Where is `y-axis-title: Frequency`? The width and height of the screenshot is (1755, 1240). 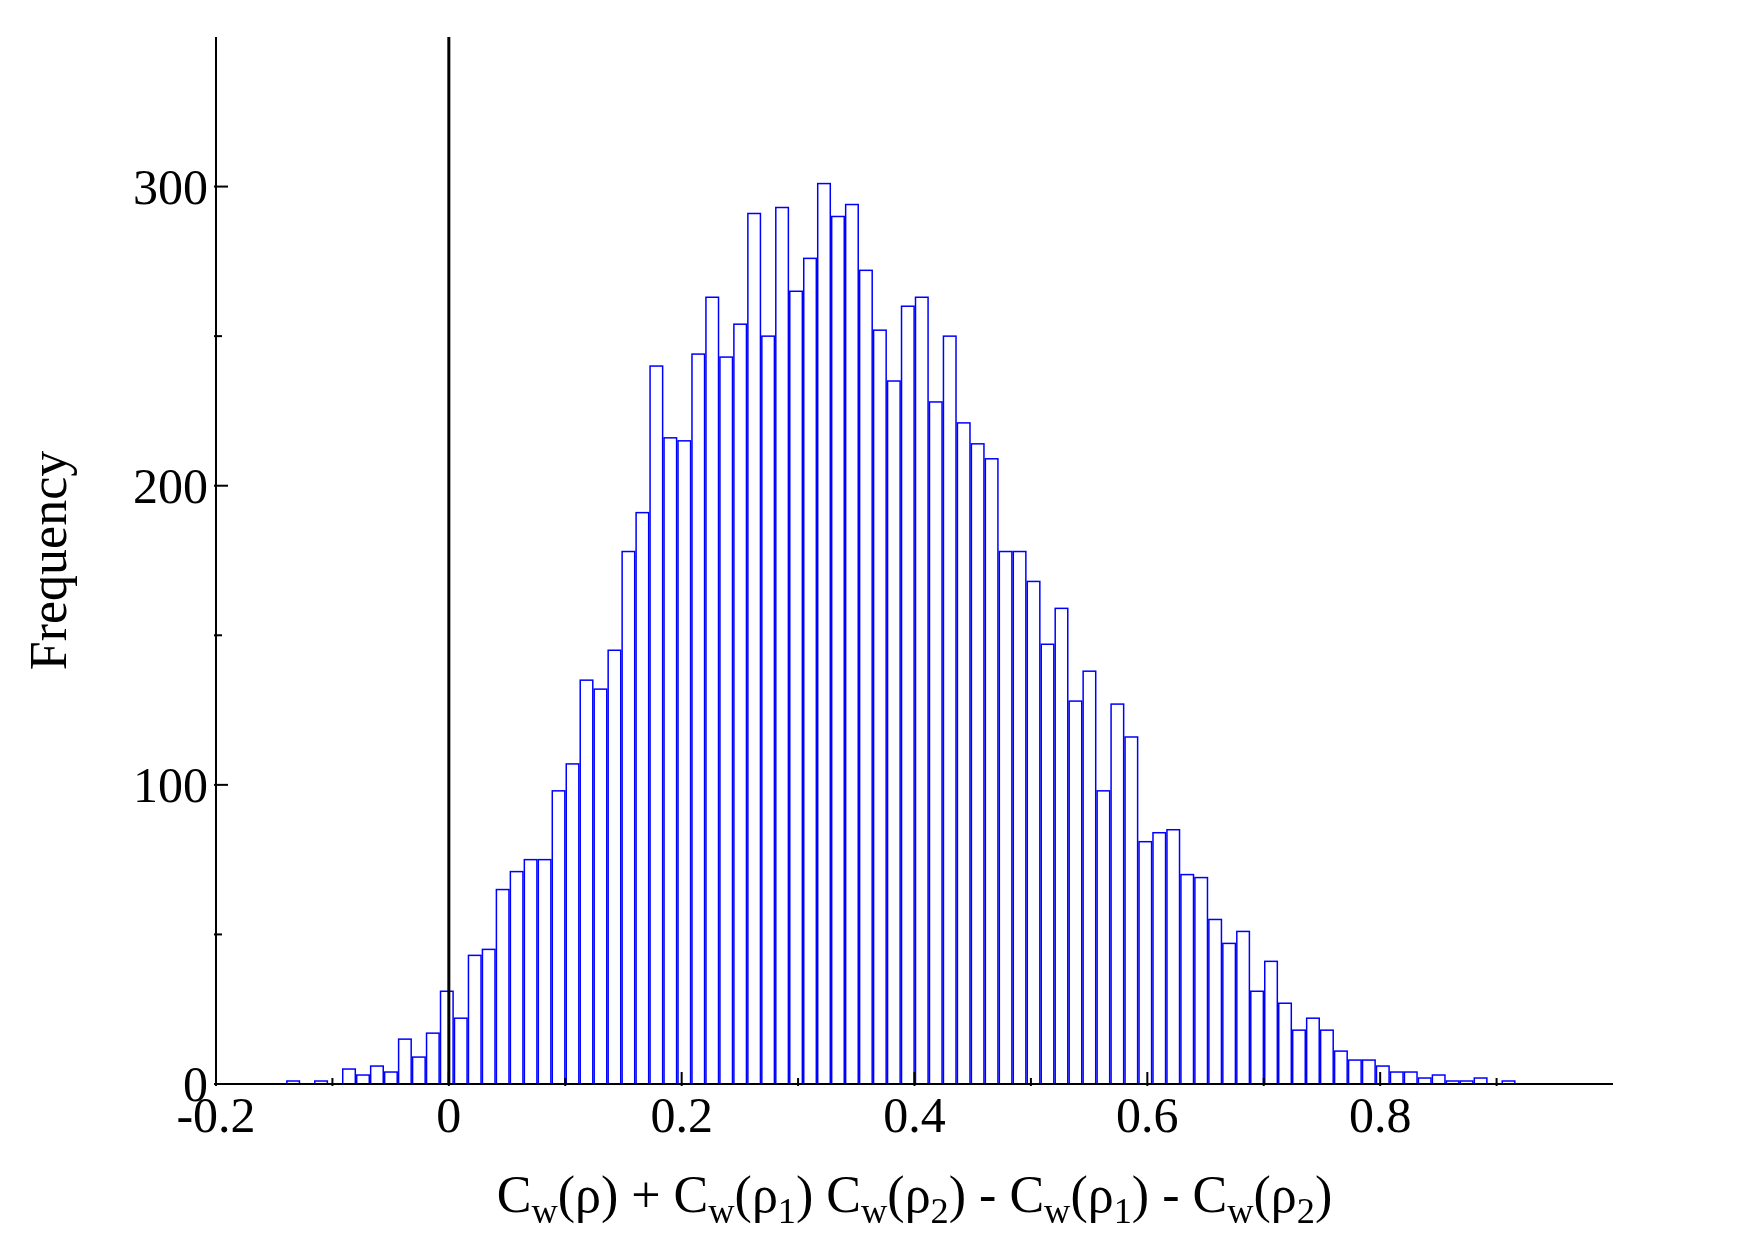
y-axis-title: Frequency is located at coordinates (48, 560).